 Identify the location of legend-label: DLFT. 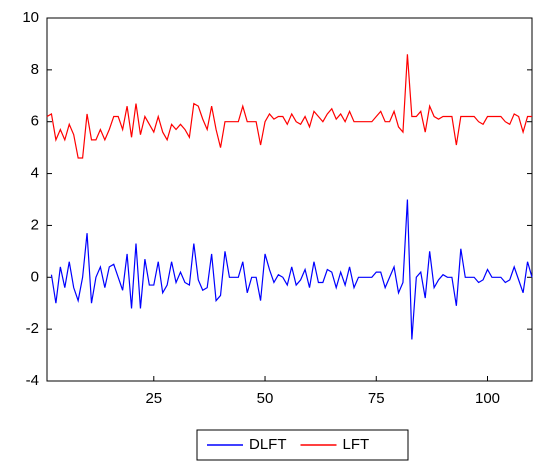
(268, 444).